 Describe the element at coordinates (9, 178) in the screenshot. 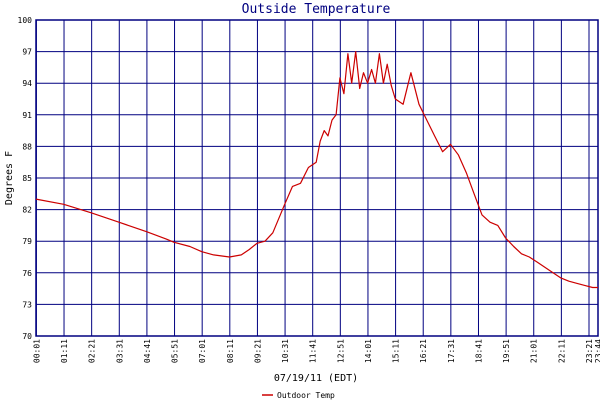

I see `y-axis-label: Degrees F` at that location.